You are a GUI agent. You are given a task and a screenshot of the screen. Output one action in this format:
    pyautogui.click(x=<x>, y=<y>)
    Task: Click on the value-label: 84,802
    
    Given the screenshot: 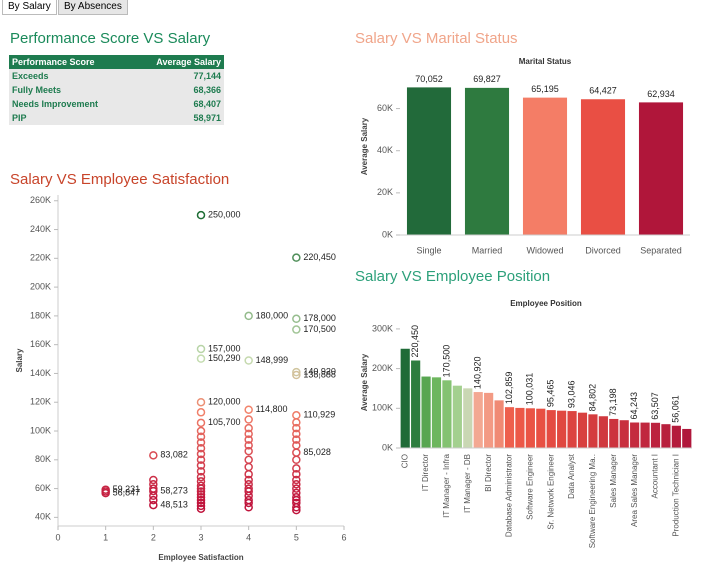 What is the action you would take?
    pyautogui.click(x=592, y=398)
    